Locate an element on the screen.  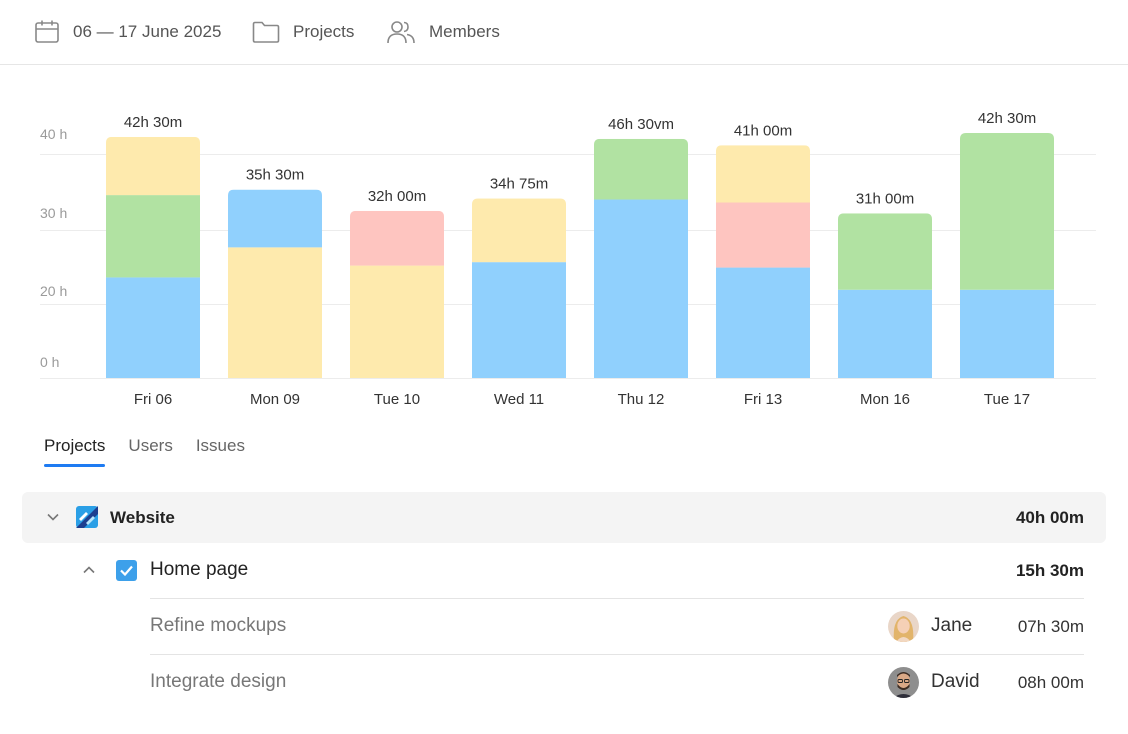
task-time: 07h 30m is located at coordinates (1050, 626).